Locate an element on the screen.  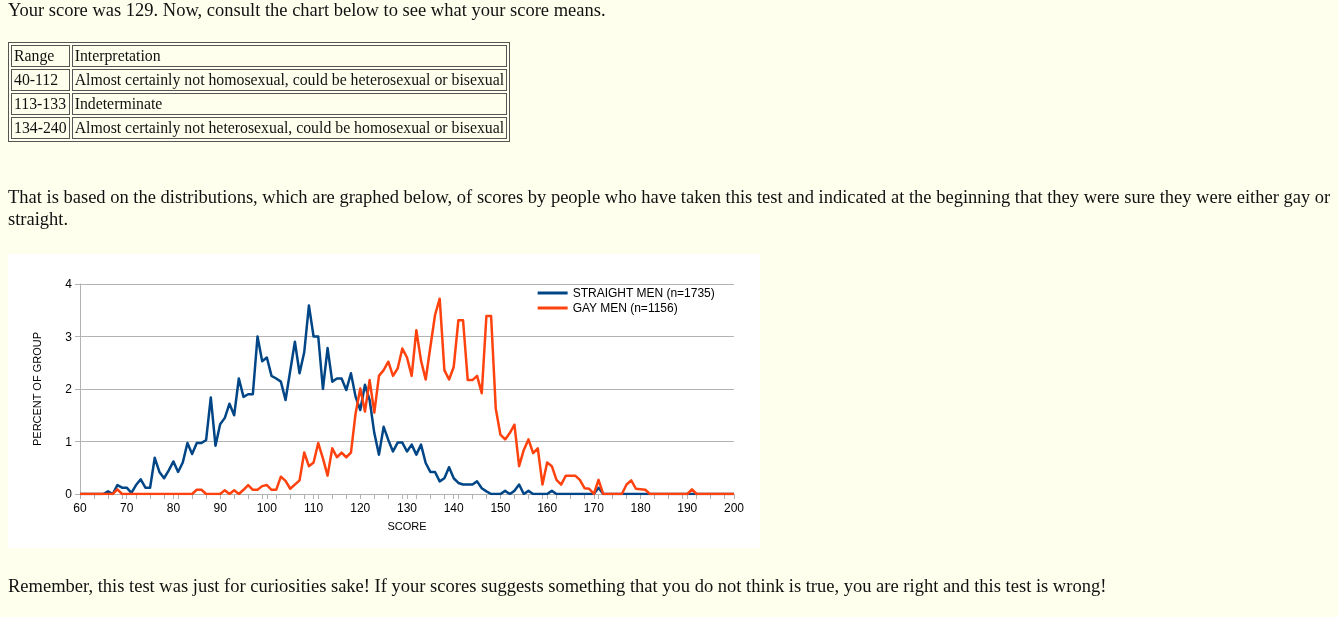
text: Remember, this test was just for curiosities sake! If your scores suggests something that you do not think is true, you are right and this test is wrong! is located at coordinates (557, 586).